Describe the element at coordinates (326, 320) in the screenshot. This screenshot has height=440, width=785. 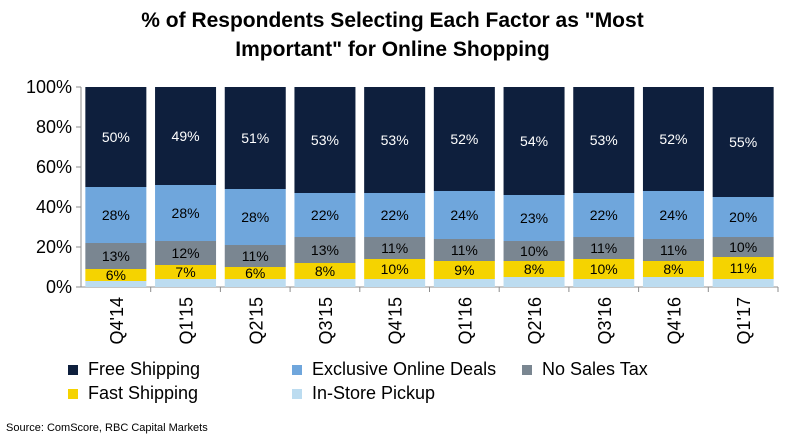
I see `x-tick-label: Q3'15` at that location.